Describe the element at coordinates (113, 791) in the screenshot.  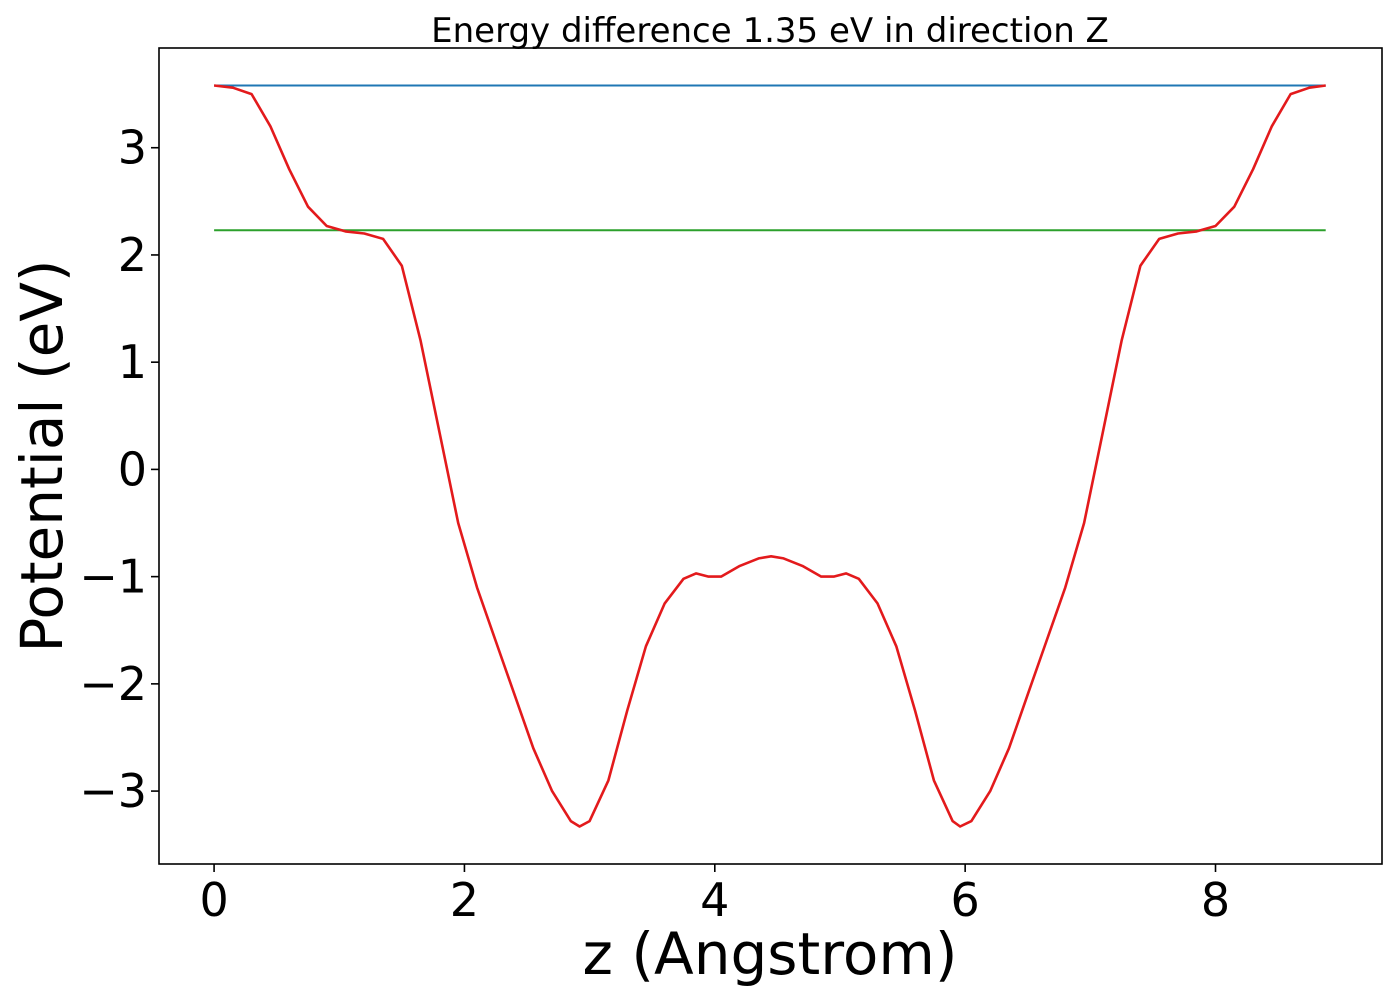
I see `y-tick-label: −3` at that location.